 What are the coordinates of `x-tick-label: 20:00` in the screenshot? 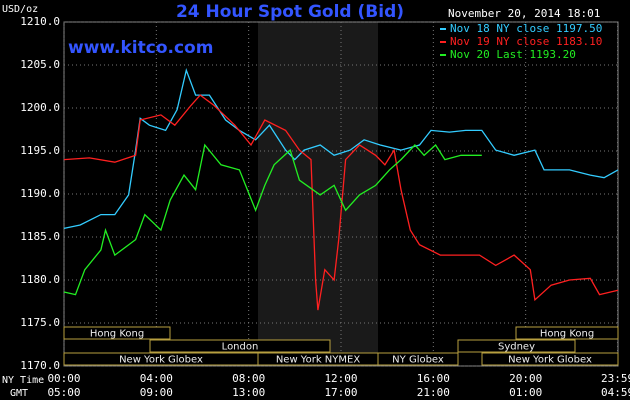 It's located at (525, 378).